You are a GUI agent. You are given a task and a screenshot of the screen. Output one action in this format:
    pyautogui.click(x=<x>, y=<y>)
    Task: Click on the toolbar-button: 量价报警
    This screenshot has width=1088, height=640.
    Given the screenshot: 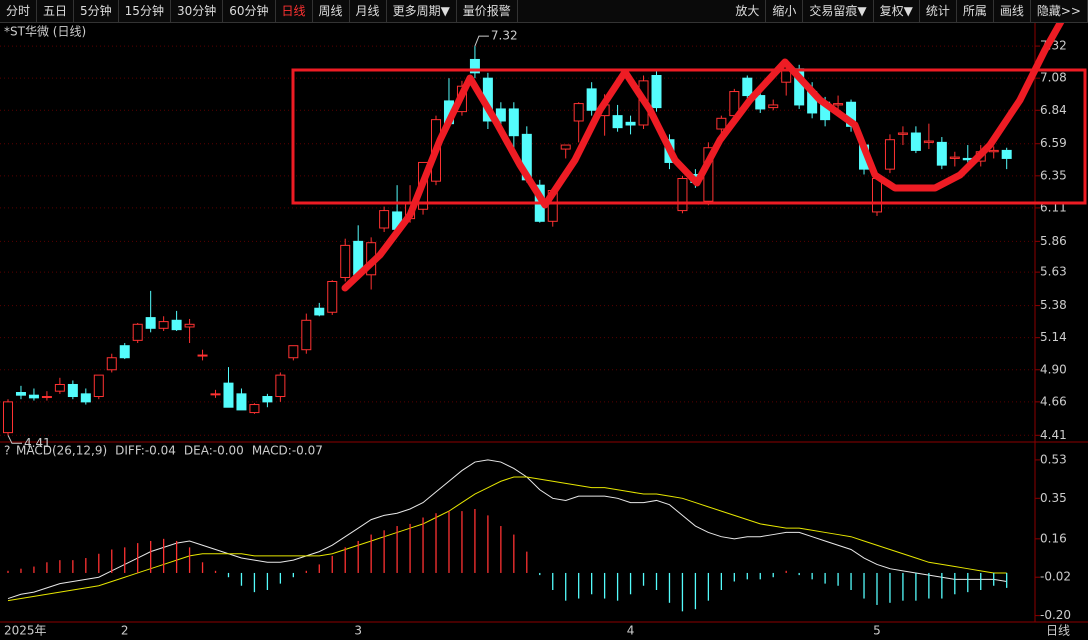 What is the action you would take?
    pyautogui.click(x=487, y=11)
    